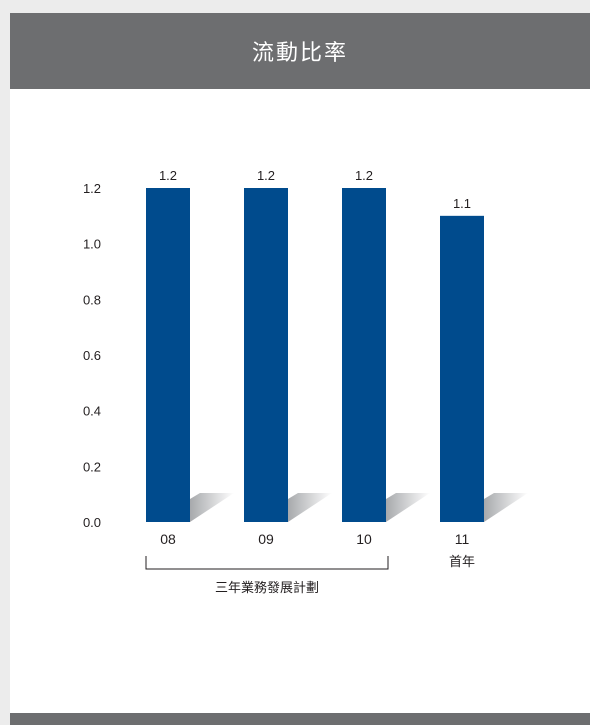  Describe the element at coordinates (266, 539) in the screenshot. I see `x-tick-label: 09` at that location.